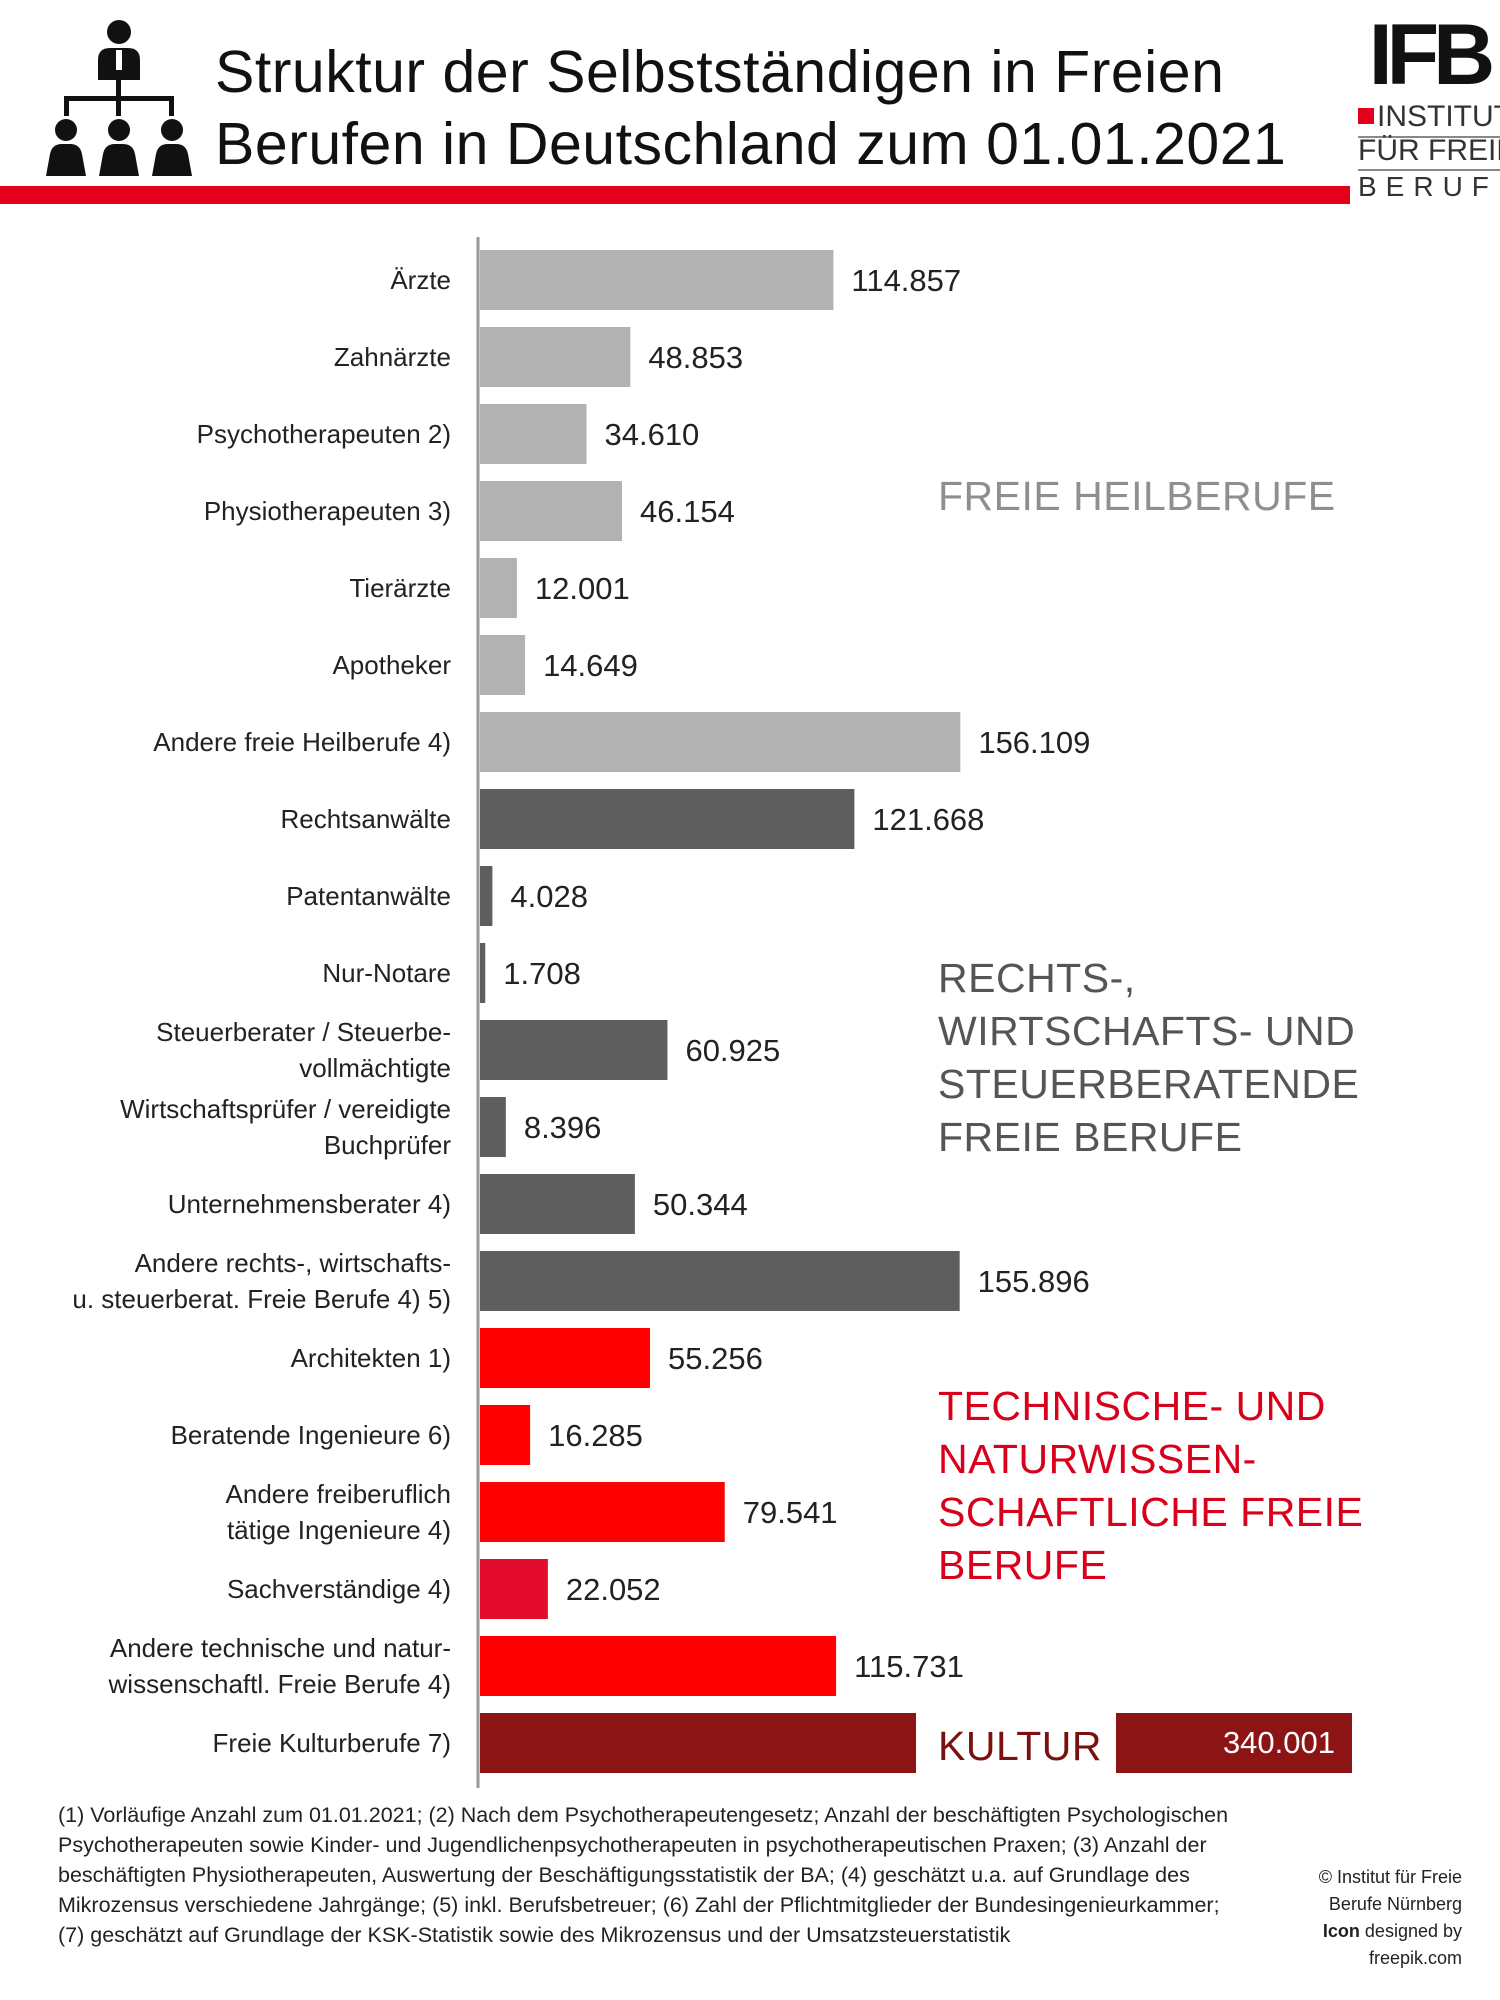  I want to click on org-chart-people-icon, so click(119, 98).